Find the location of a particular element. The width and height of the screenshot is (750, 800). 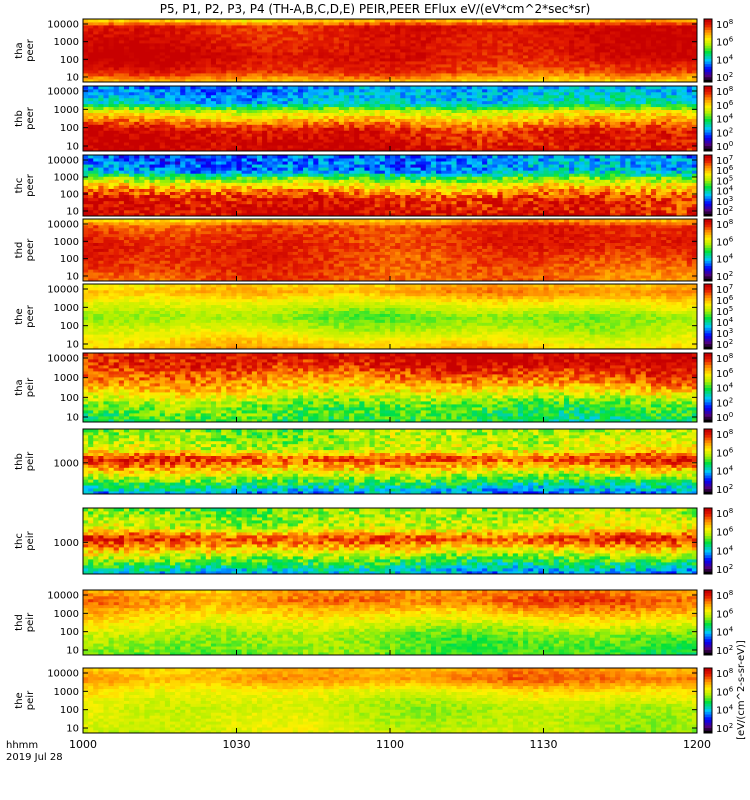

colorbar-tick-label: 10³ is located at coordinates (724, 201).